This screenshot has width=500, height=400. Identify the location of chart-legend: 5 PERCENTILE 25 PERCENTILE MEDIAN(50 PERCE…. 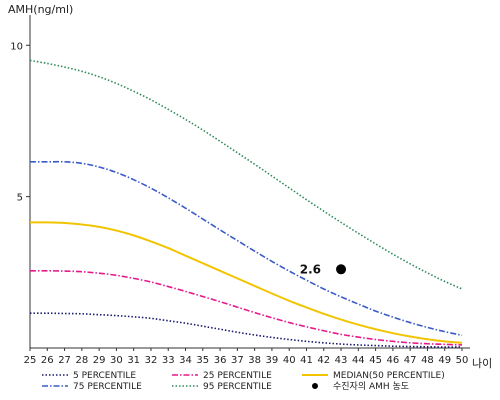
(243, 381).